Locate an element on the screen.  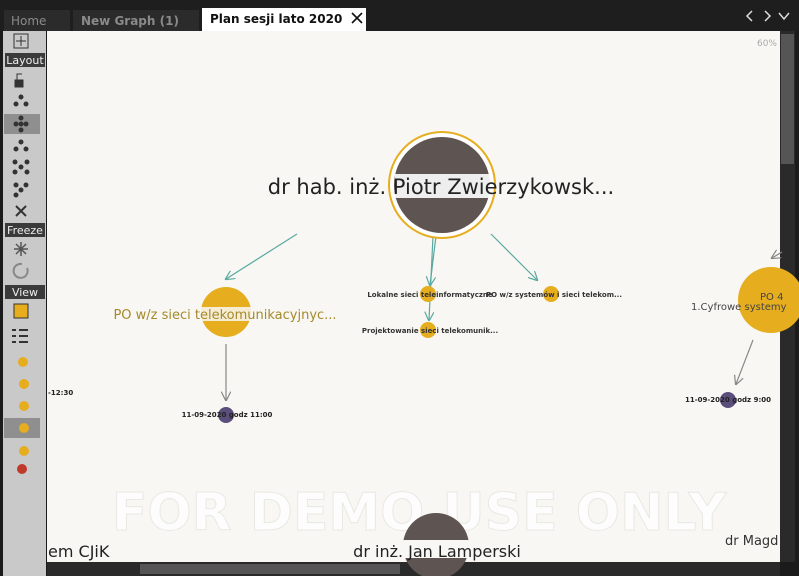
node-label: PO 4 is located at coordinates (771, 297).